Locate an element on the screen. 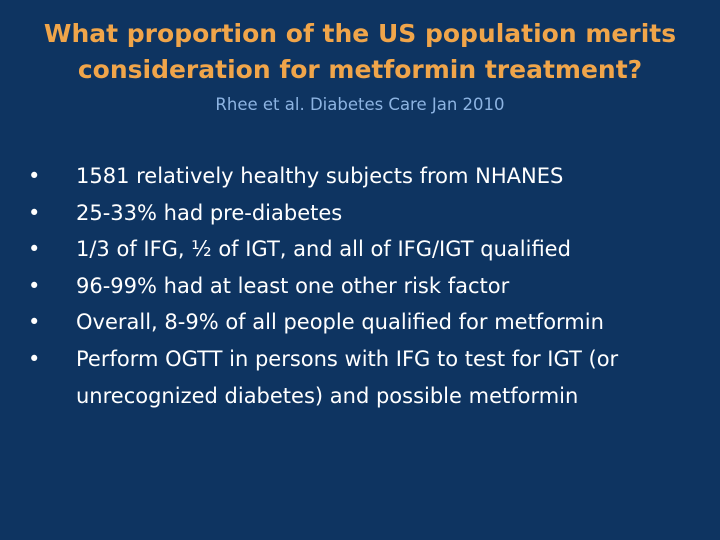 The height and width of the screenshot is (540, 720). bullet-text: 25-33% had pre-diabetes is located at coordinates (209, 212).